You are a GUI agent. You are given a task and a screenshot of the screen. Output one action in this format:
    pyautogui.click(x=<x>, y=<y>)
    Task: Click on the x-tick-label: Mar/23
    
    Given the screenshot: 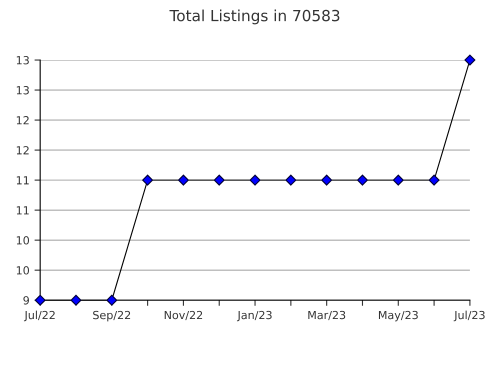 What is the action you would take?
    pyautogui.click(x=327, y=315)
    